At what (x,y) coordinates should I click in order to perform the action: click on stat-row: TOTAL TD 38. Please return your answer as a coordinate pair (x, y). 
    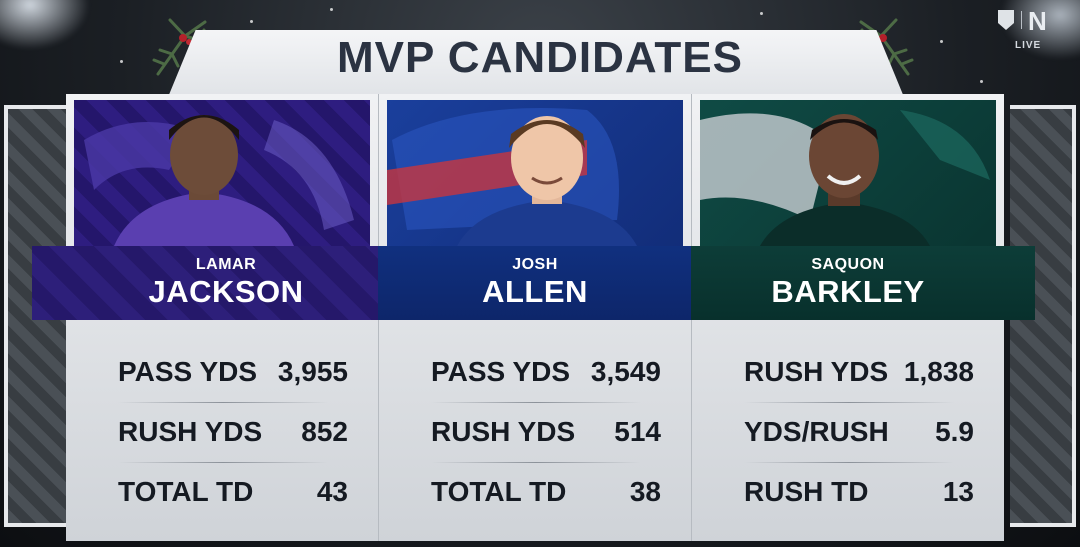
    Looking at the image, I should click on (546, 492).